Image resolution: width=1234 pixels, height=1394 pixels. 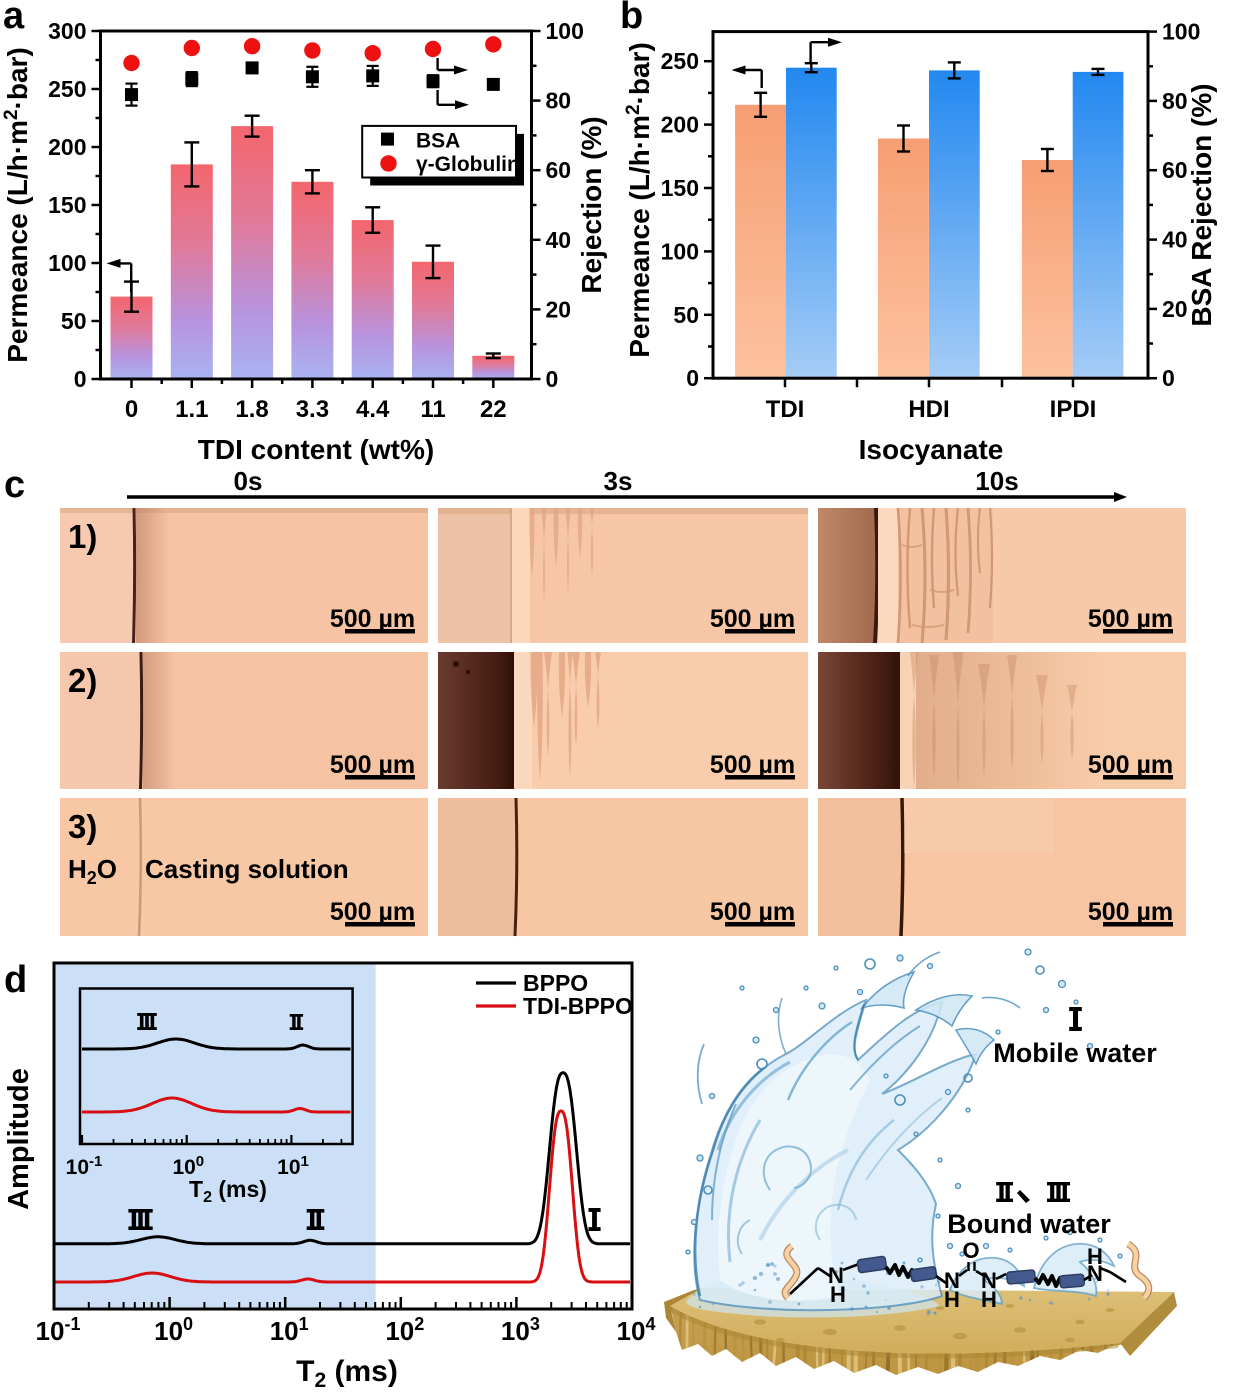 What do you see at coordinates (1075, 1053) in the screenshot?
I see `svg-text: Mobile water` at bounding box center [1075, 1053].